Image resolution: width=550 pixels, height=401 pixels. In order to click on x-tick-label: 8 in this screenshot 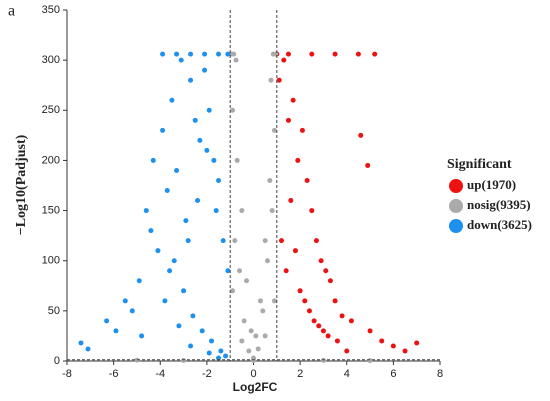, I will do `click(440, 374)`.